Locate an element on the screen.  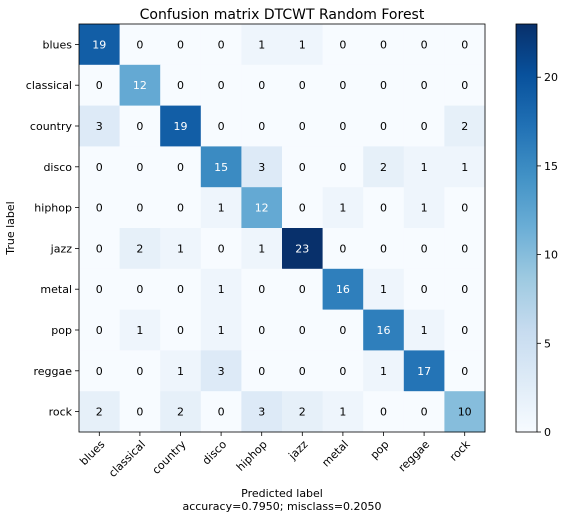
x-tick-label-pop: pop is located at coordinates (380, 450).